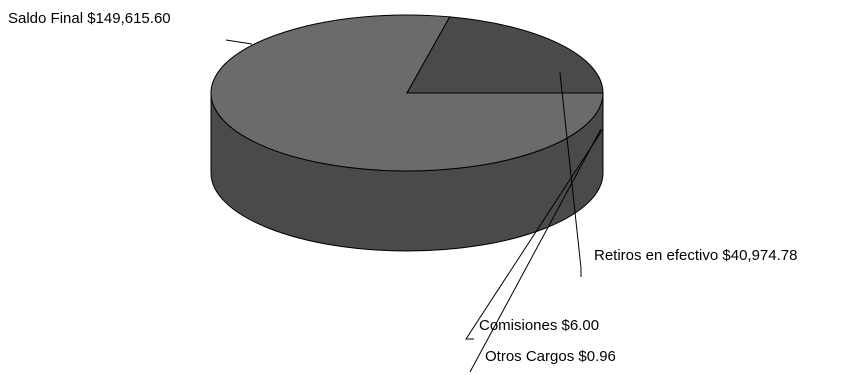  What do you see at coordinates (550, 356) in the screenshot?
I see `label-otros-cargos: Otros Cargos $0.96` at bounding box center [550, 356].